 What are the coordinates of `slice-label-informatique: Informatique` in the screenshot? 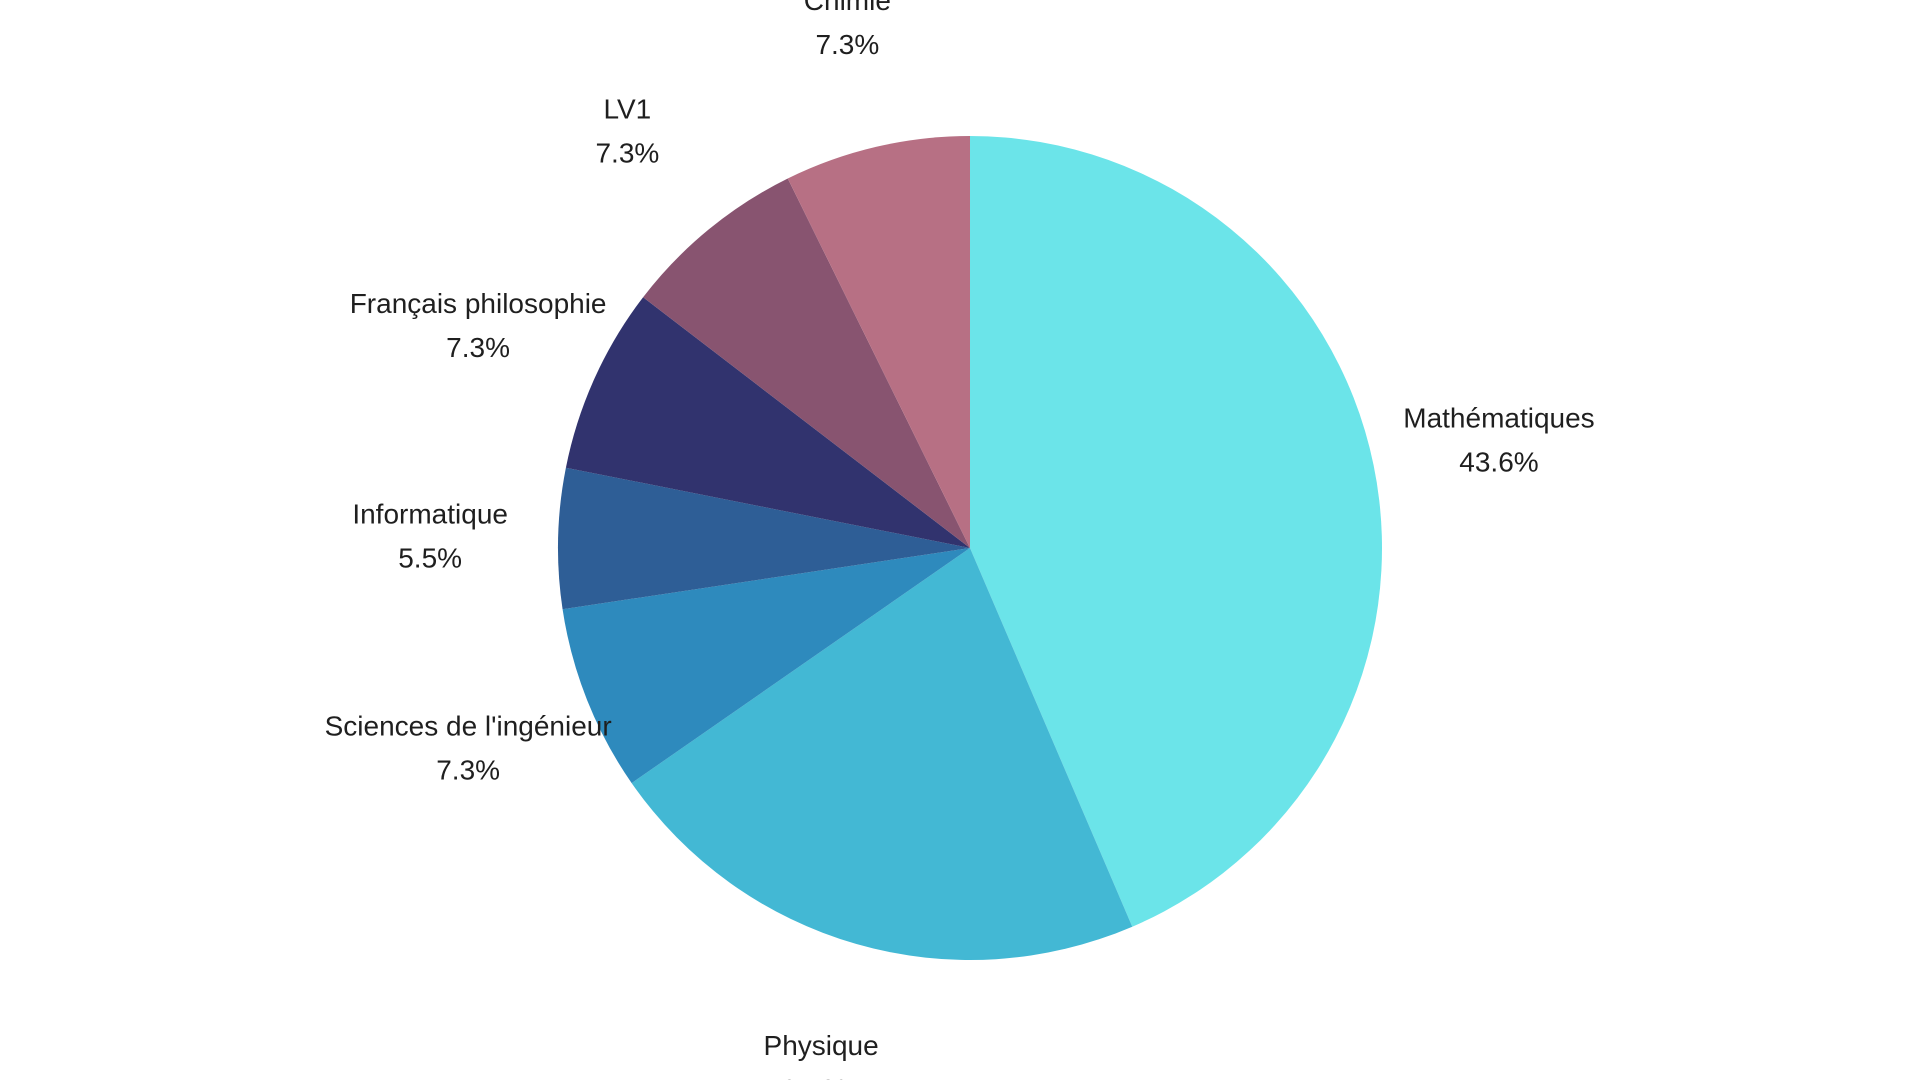 It's located at (430, 513).